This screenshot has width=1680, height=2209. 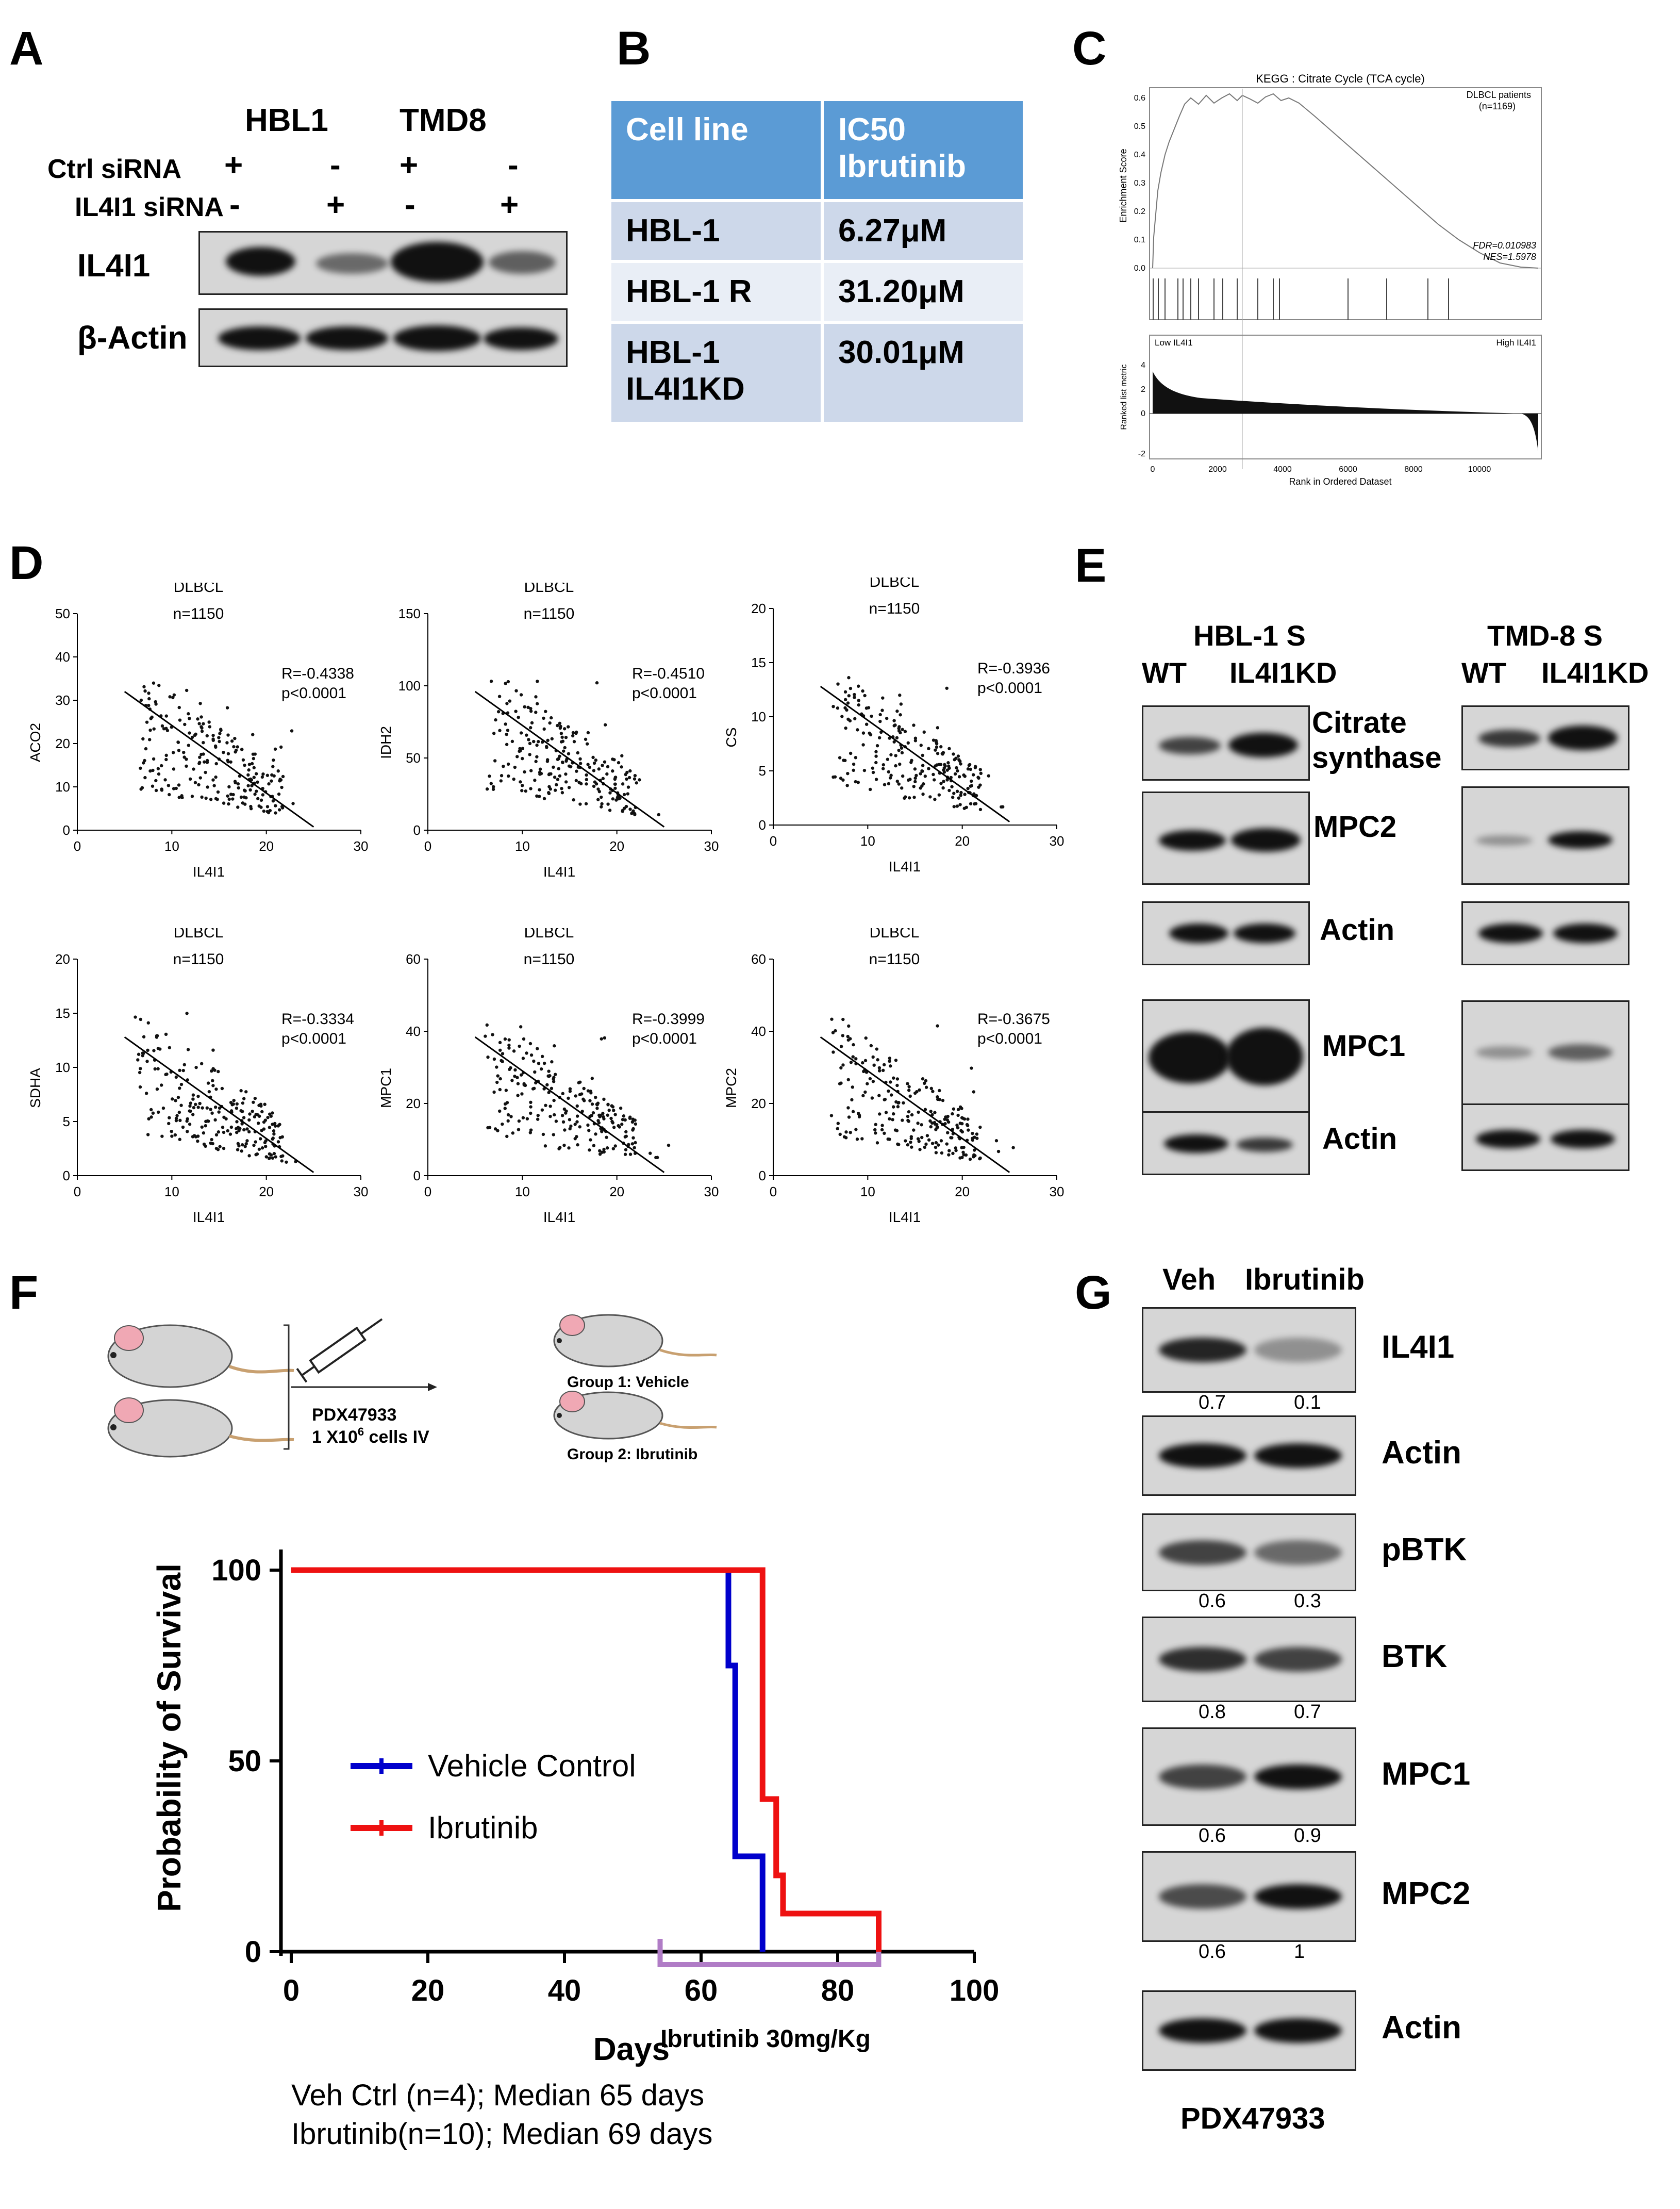 I want to click on x-tick-label: 100, so click(x=975, y=1991).